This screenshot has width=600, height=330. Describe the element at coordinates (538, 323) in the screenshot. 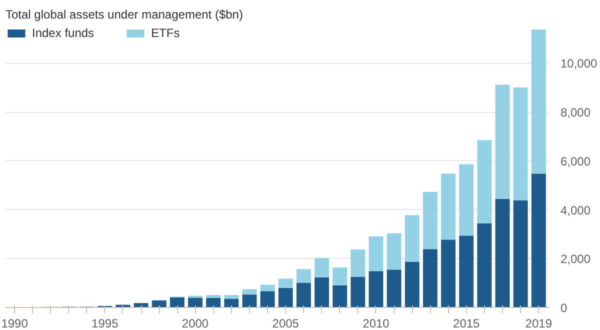

I see `x-tick-label: 2019` at that location.